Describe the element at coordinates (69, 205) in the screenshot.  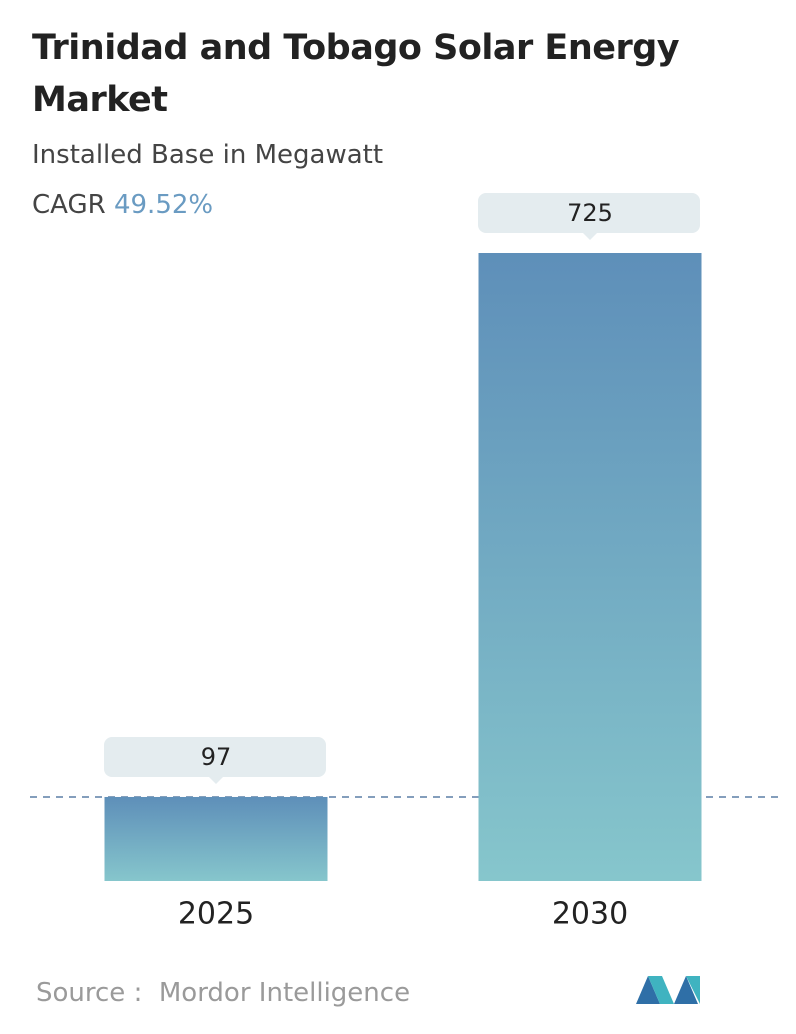
I see `cagr-label: CAGR` at that location.